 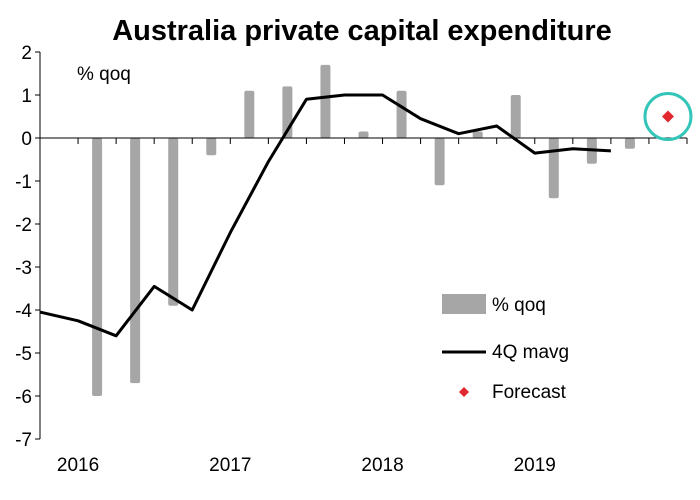 I want to click on bar-2016Q4, so click(x=211, y=147).